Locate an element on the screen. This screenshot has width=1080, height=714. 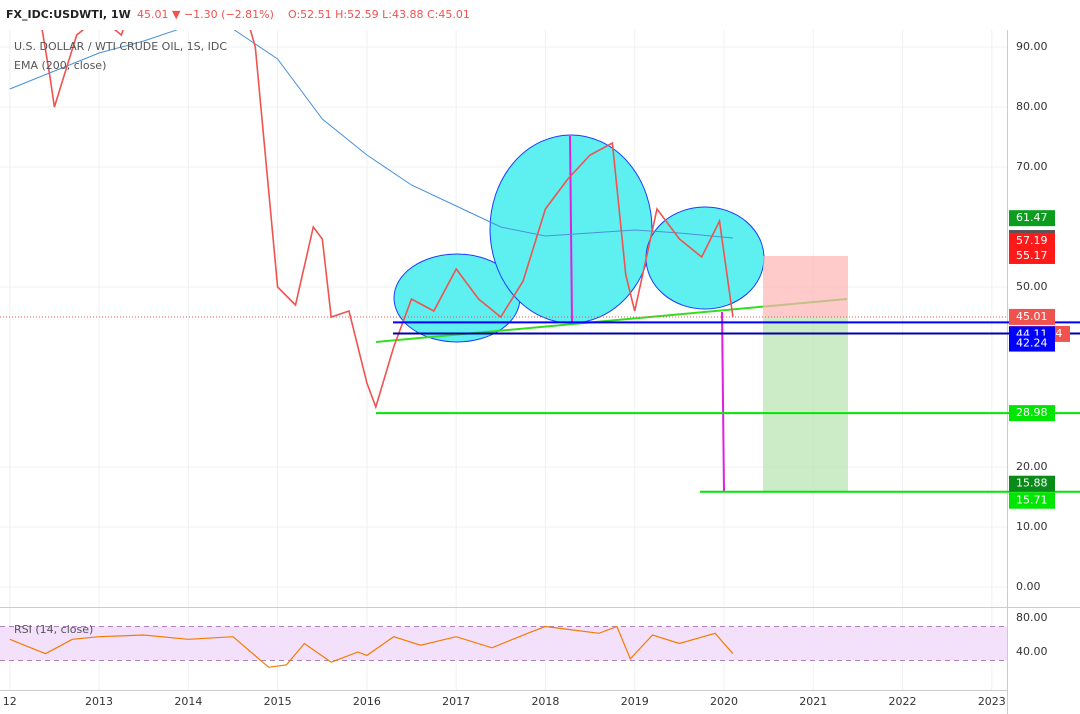
ohlc: O:52.51 H:52.59 L:43.88 C:45.01 is located at coordinates (379, 14).